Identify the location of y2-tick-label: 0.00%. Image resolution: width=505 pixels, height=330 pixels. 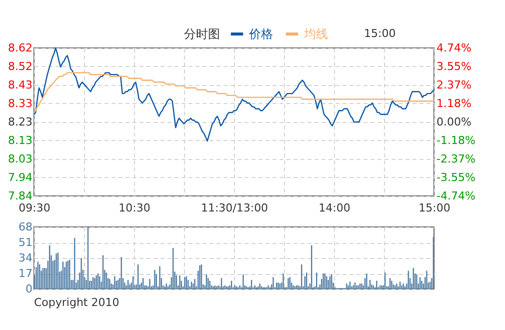
(454, 122).